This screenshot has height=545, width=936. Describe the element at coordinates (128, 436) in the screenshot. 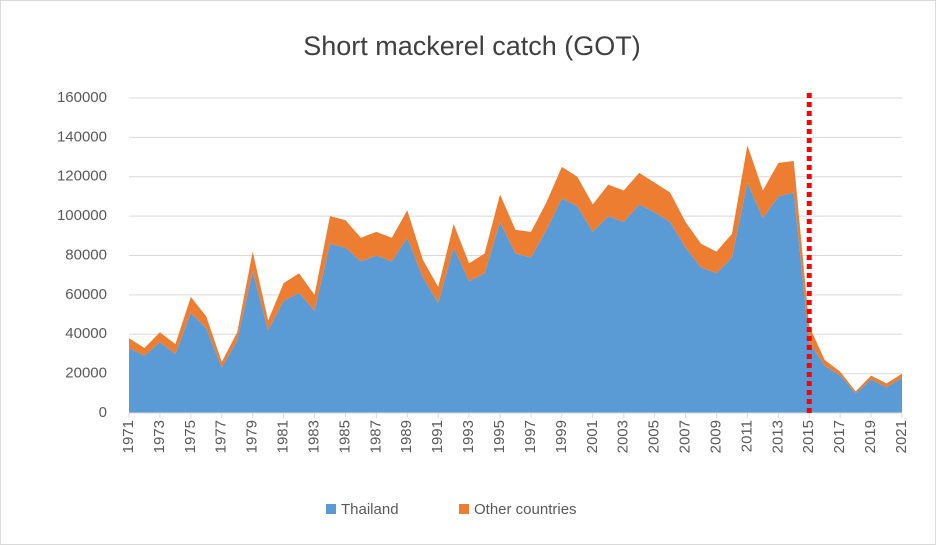

I see `x-tick-label: 1971` at that location.